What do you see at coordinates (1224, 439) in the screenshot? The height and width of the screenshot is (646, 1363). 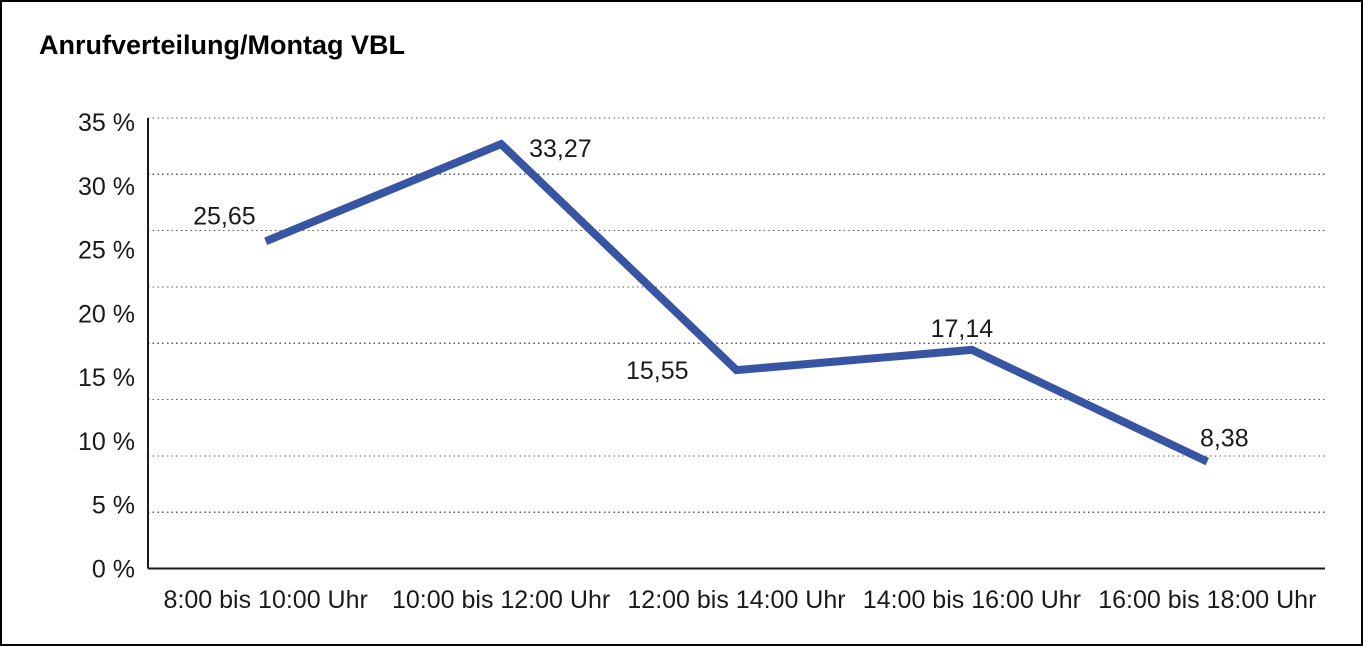 I see `data-point-label: 8,38` at bounding box center [1224, 439].